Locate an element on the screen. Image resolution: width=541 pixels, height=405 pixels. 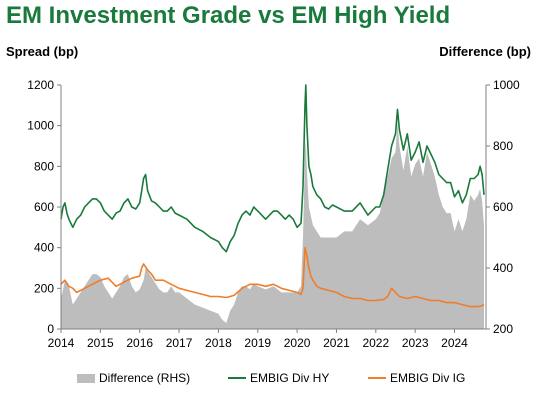
x-tick-label: 2021 is located at coordinates (336, 343).